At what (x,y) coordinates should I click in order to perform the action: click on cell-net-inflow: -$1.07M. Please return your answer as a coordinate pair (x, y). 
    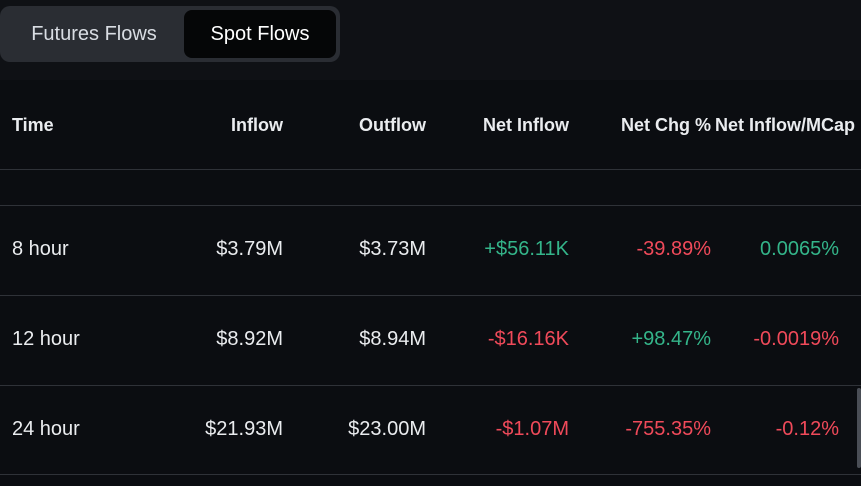
    Looking at the image, I should click on (532, 429).